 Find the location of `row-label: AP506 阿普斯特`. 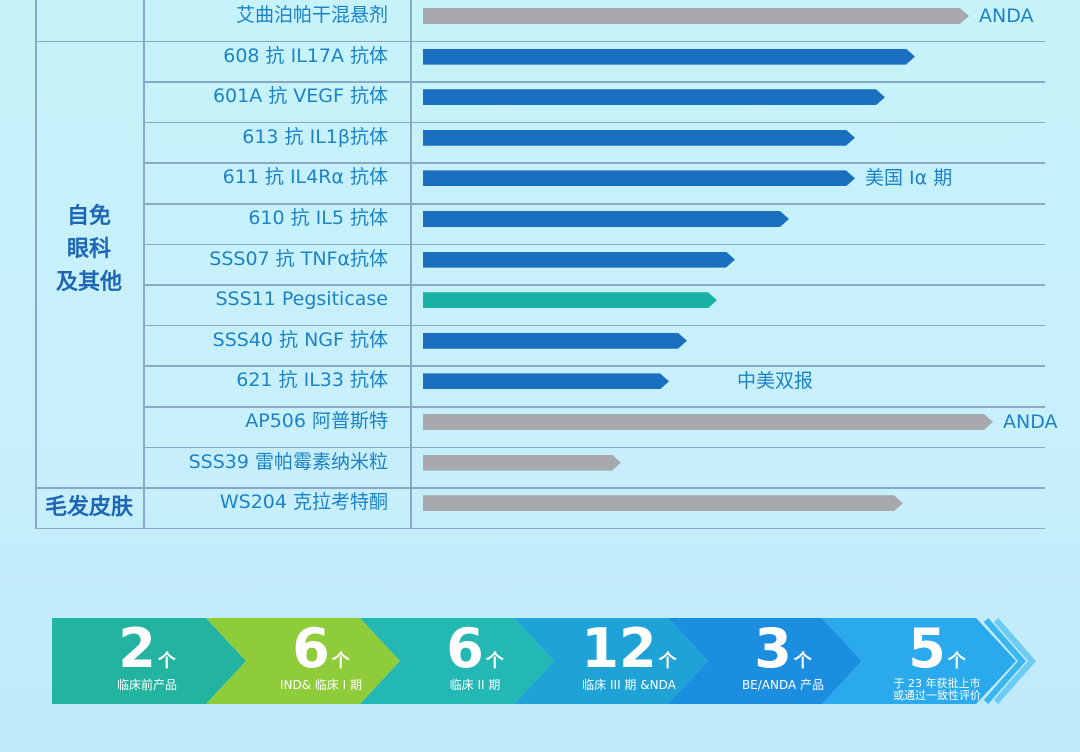

row-label: AP506 阿普斯特 is located at coordinates (316, 421).